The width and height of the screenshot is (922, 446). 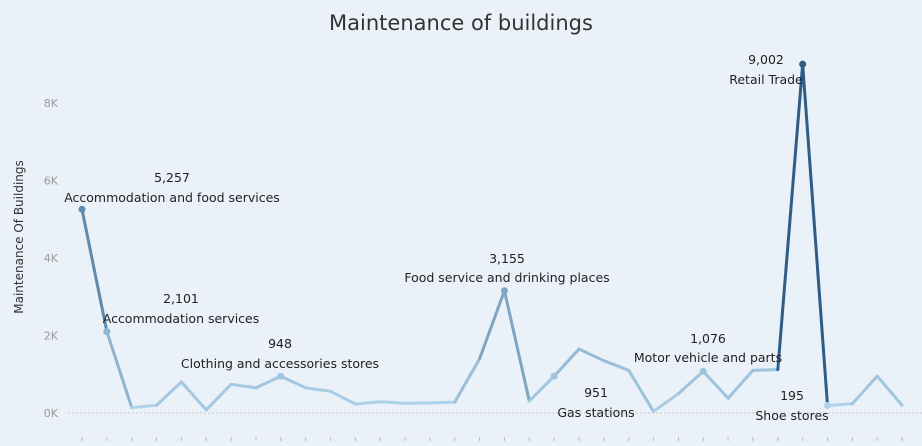 What do you see at coordinates (708, 338) in the screenshot?
I see `annotation-value: 1,076` at bounding box center [708, 338].